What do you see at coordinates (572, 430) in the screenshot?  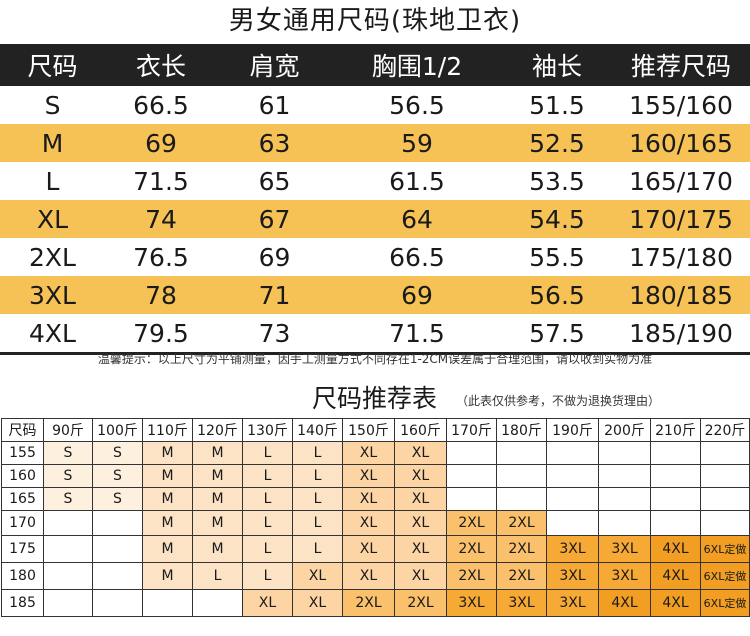 I see `recommend-header-cell: 190斤` at bounding box center [572, 430].